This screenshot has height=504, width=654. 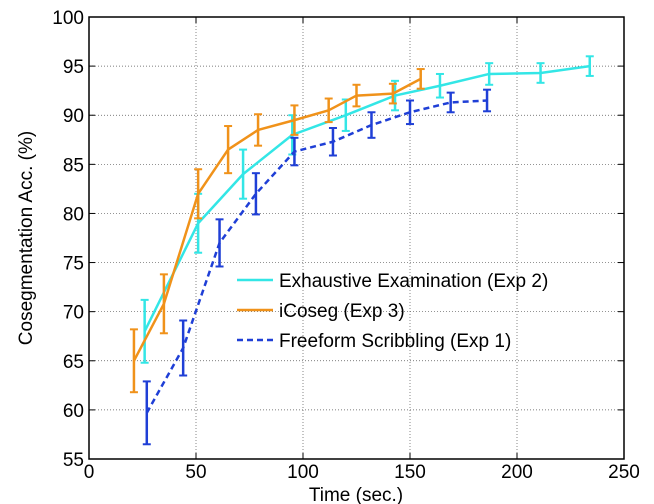 What do you see at coordinates (73, 411) in the screenshot?
I see `y-tick-label: 60` at bounding box center [73, 411].